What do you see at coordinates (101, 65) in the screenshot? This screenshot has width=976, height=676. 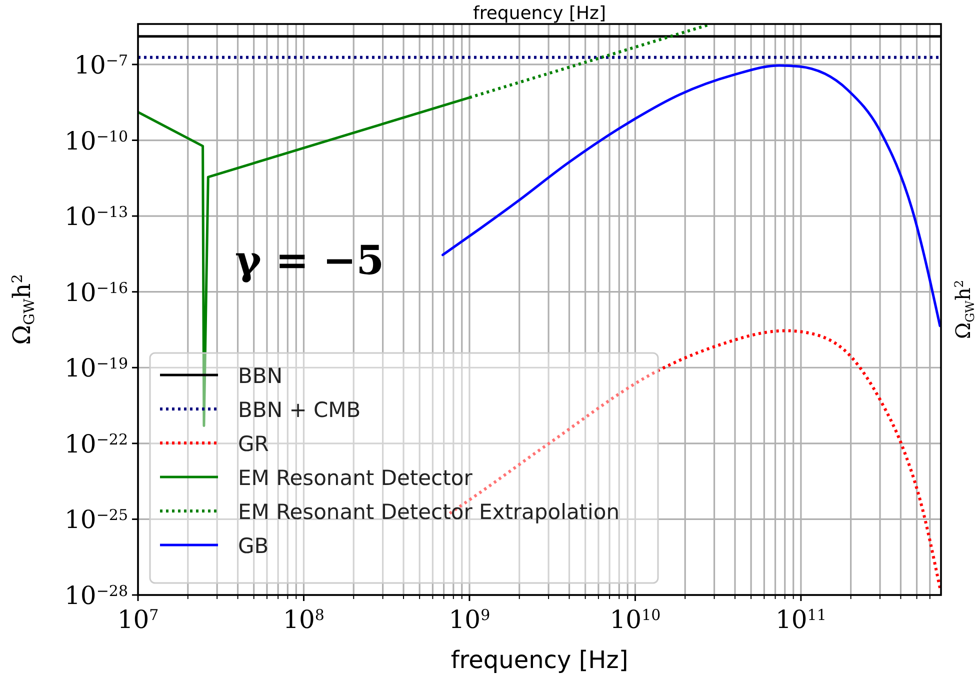 I see `y-tick-label: 10$^{−7}$` at bounding box center [101, 65].